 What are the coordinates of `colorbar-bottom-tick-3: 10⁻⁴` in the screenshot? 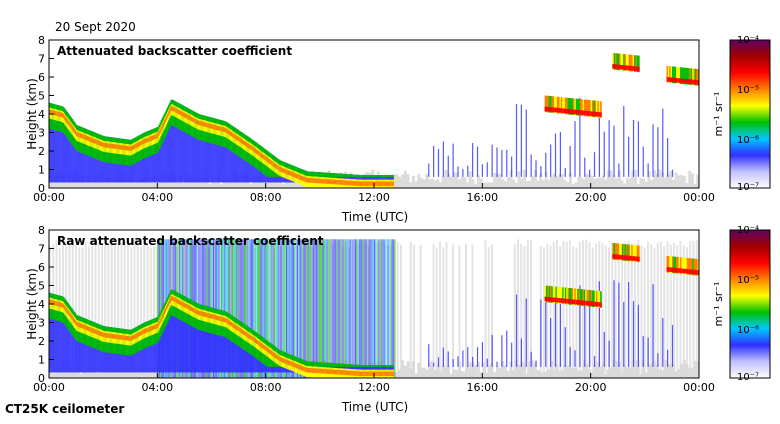 It's located at (748, 230).